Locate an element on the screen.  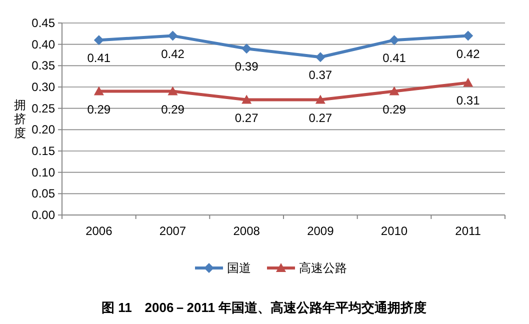
y-tick-label: 0.10 is located at coordinates (44, 172).